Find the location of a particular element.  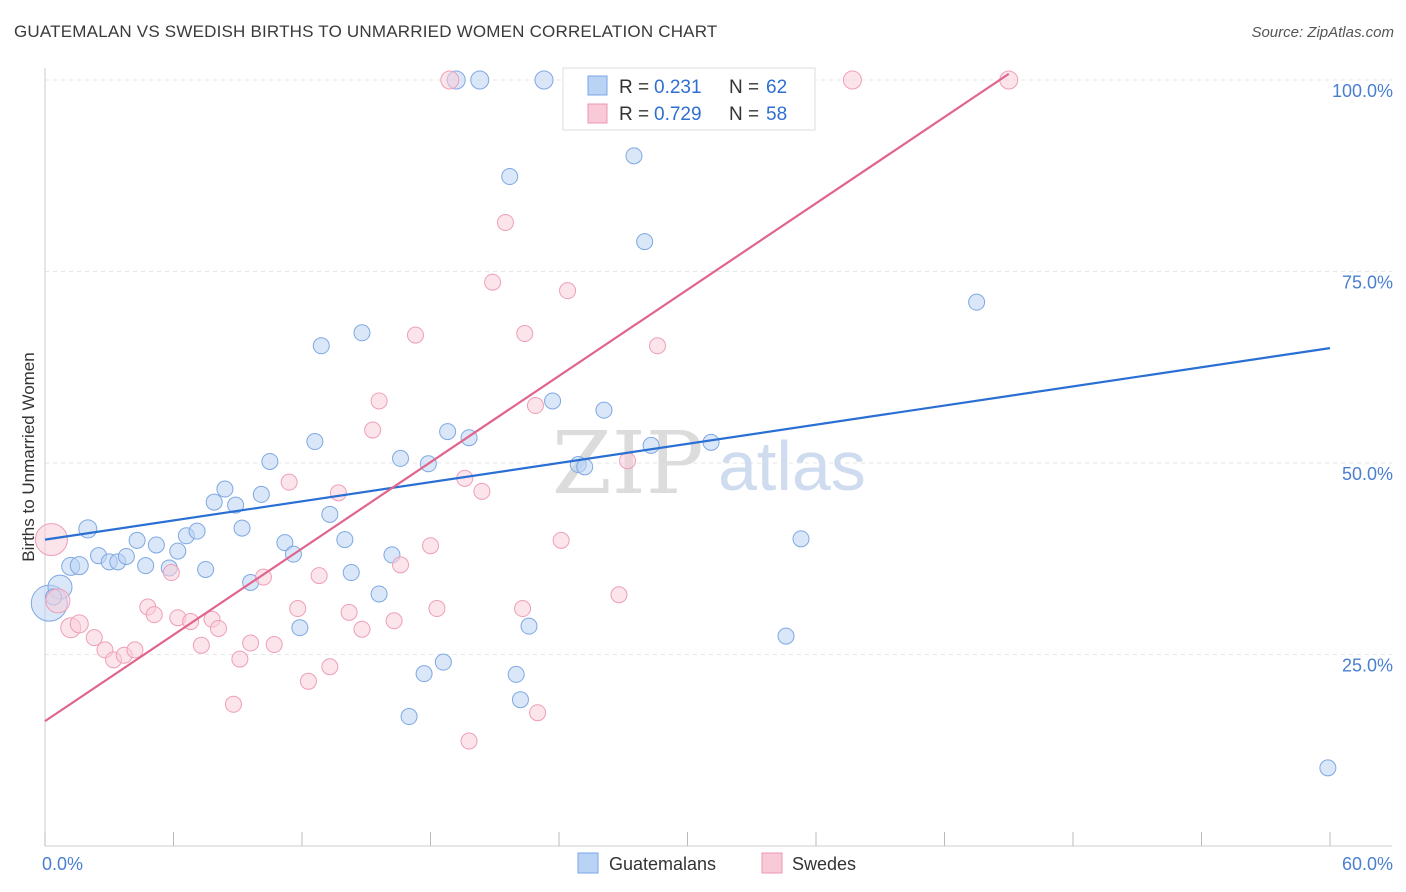

y-tick-label: 25.0% is located at coordinates (1367, 666).